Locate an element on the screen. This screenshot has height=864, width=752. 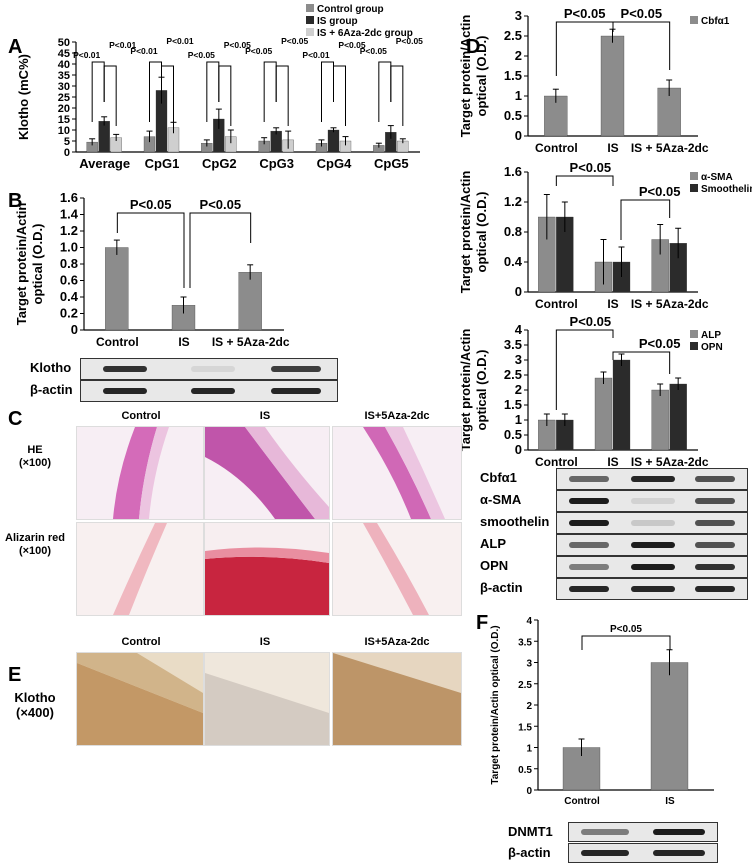
y-tick-label: 1.5 is located at coordinates (513, 404).